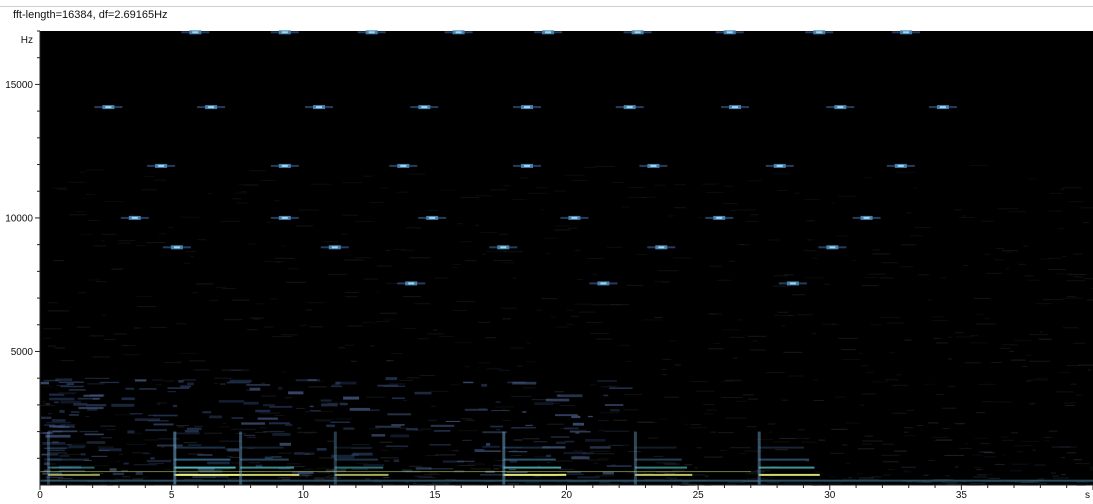  What do you see at coordinates (567, 495) in the screenshot?
I see `x-tick-label: 20` at bounding box center [567, 495].